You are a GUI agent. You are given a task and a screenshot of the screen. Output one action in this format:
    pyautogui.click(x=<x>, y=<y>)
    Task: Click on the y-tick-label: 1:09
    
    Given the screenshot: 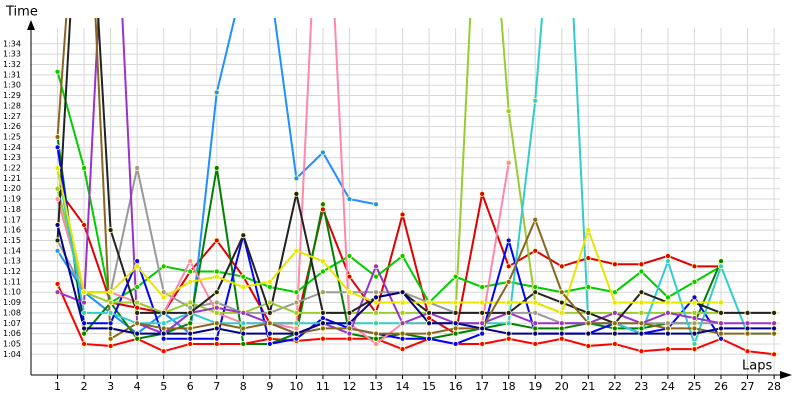 What is the action you would take?
    pyautogui.click(x=12, y=302)
    